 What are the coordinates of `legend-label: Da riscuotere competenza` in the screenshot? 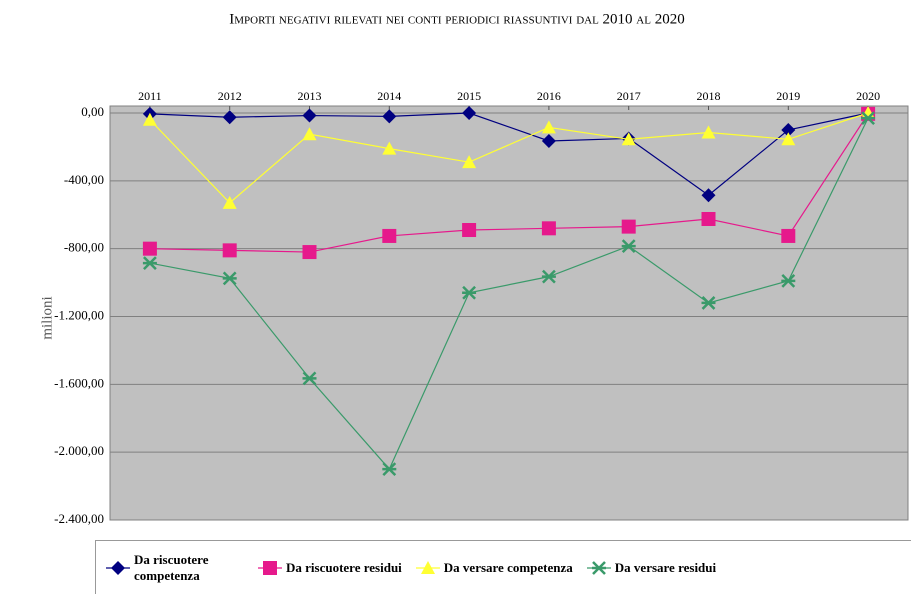 It's located at (171, 567).